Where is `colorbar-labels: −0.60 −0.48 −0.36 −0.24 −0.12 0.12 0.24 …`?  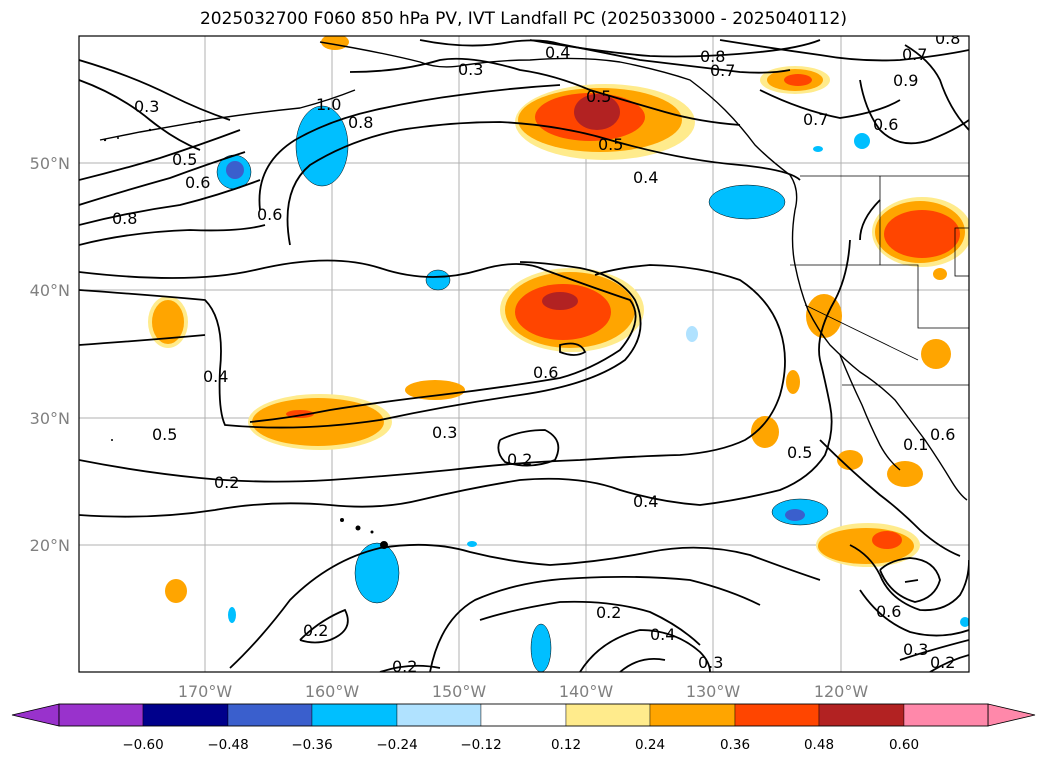 colorbar-labels: −0.60 −0.48 −0.36 −0.24 −0.12 0.12 0.24 … is located at coordinates (520, 745).